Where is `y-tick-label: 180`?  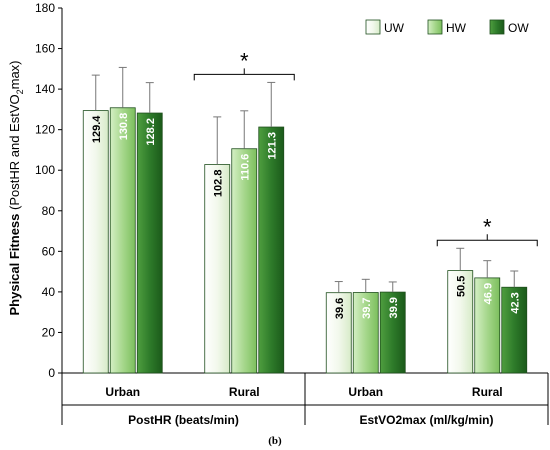 y-tick-label: 180 is located at coordinates (45, 8).